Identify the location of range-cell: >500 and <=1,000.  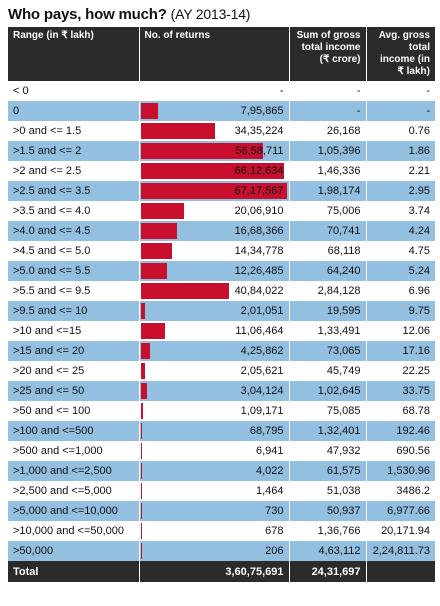
(74, 451).